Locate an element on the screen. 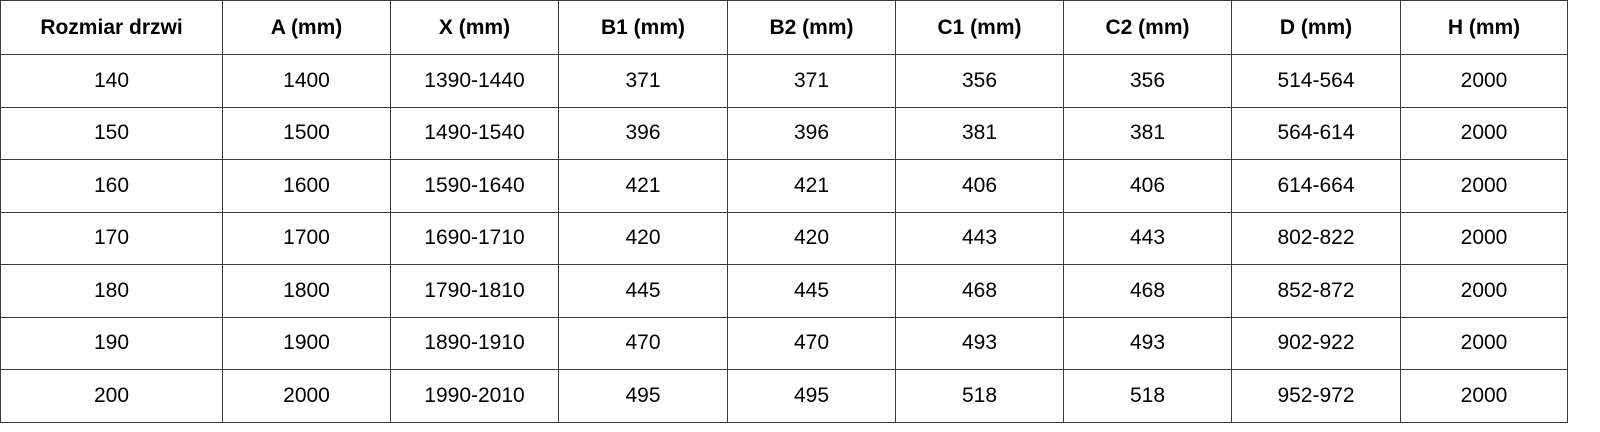 The width and height of the screenshot is (1600, 432). column-header: B2 (mm) is located at coordinates (811, 27).